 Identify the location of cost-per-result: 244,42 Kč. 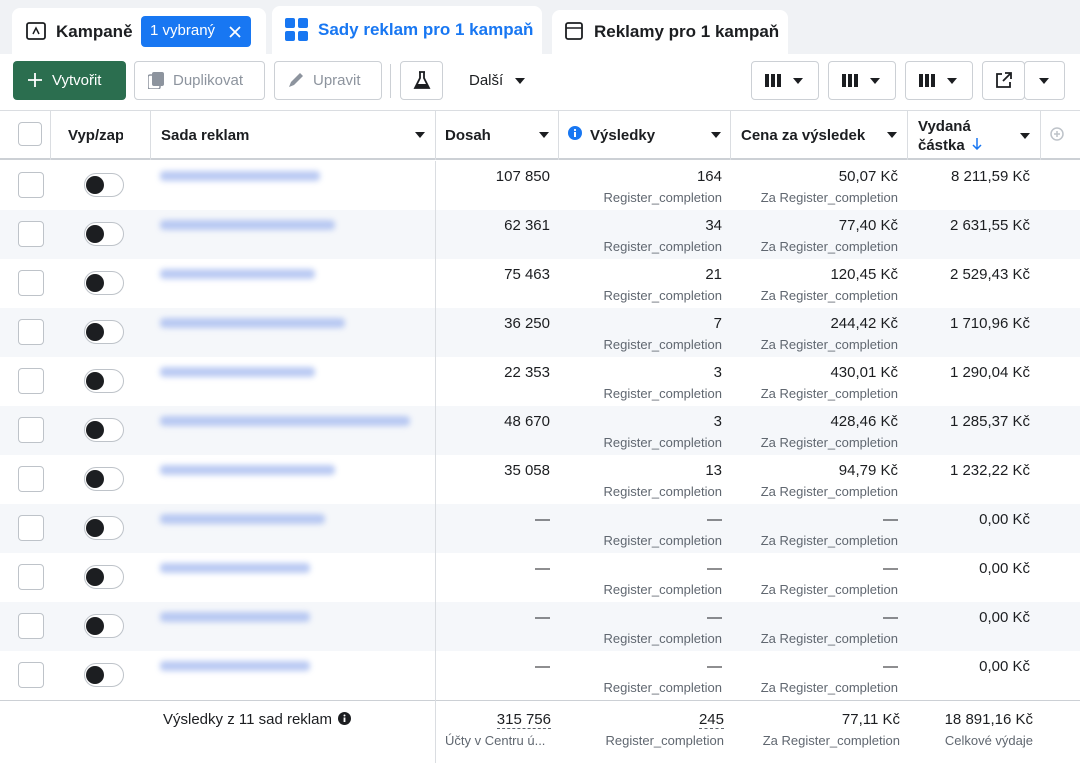
(864, 323).